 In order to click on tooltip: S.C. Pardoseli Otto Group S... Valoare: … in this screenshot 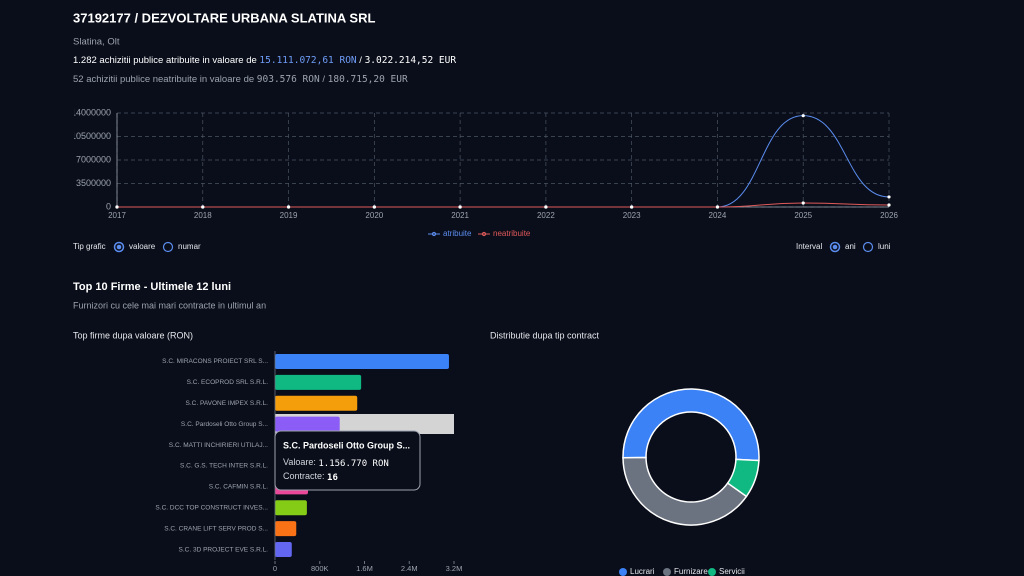, I will do `click(347, 460)`.